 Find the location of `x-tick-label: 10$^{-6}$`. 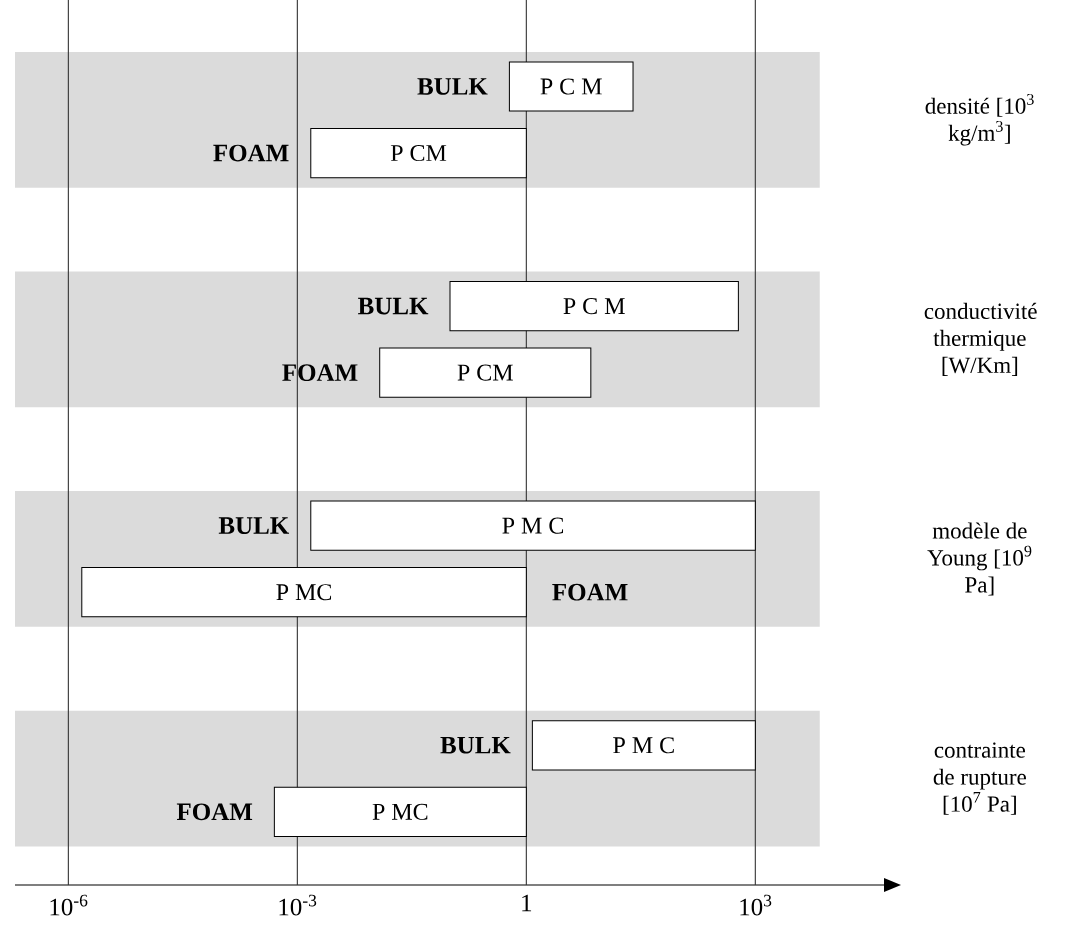

x-tick-label: 10$^{-6}$ is located at coordinates (69, 905).